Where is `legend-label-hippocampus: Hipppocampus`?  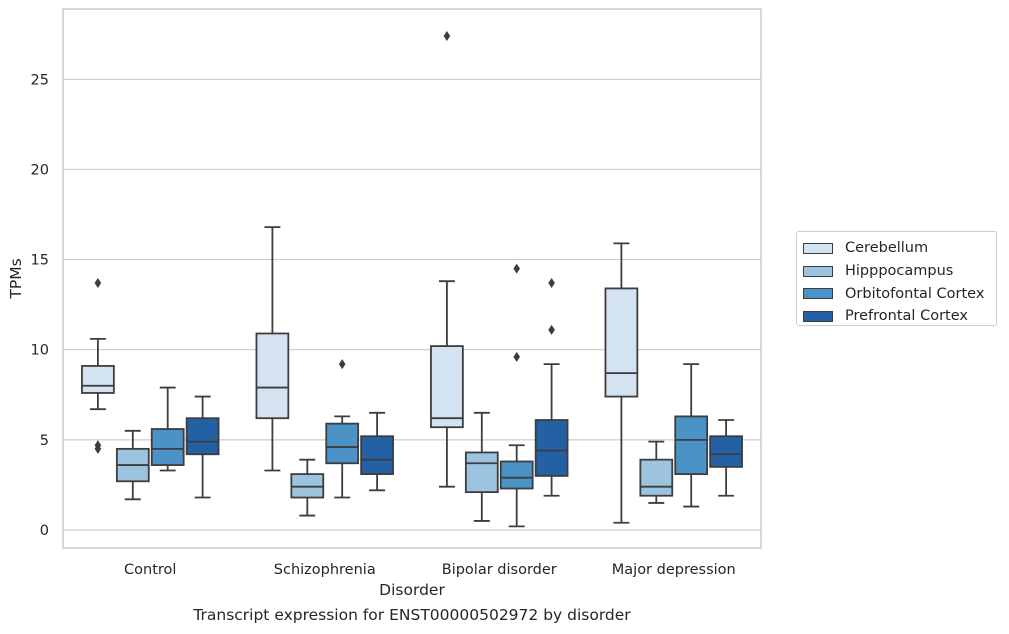
legend-label-hippocampus: Hipppocampus is located at coordinates (899, 271).